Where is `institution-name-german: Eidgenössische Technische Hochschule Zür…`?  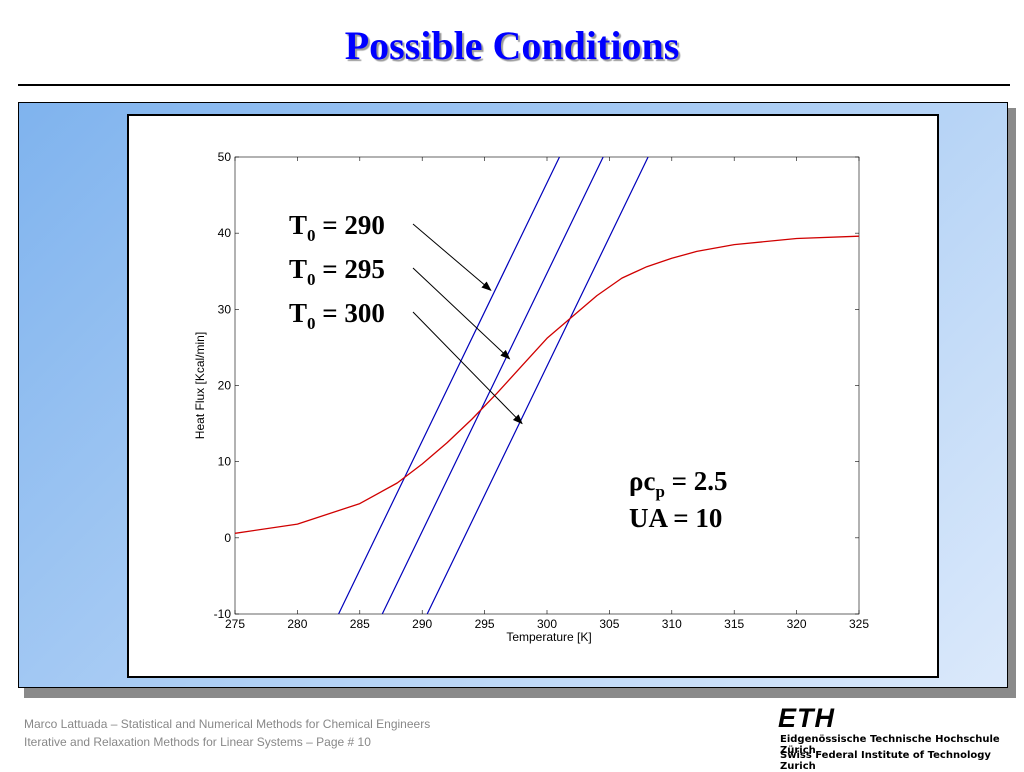 institution-name-german: Eidgenössische Technische Hochschule Zür… is located at coordinates (890, 745).